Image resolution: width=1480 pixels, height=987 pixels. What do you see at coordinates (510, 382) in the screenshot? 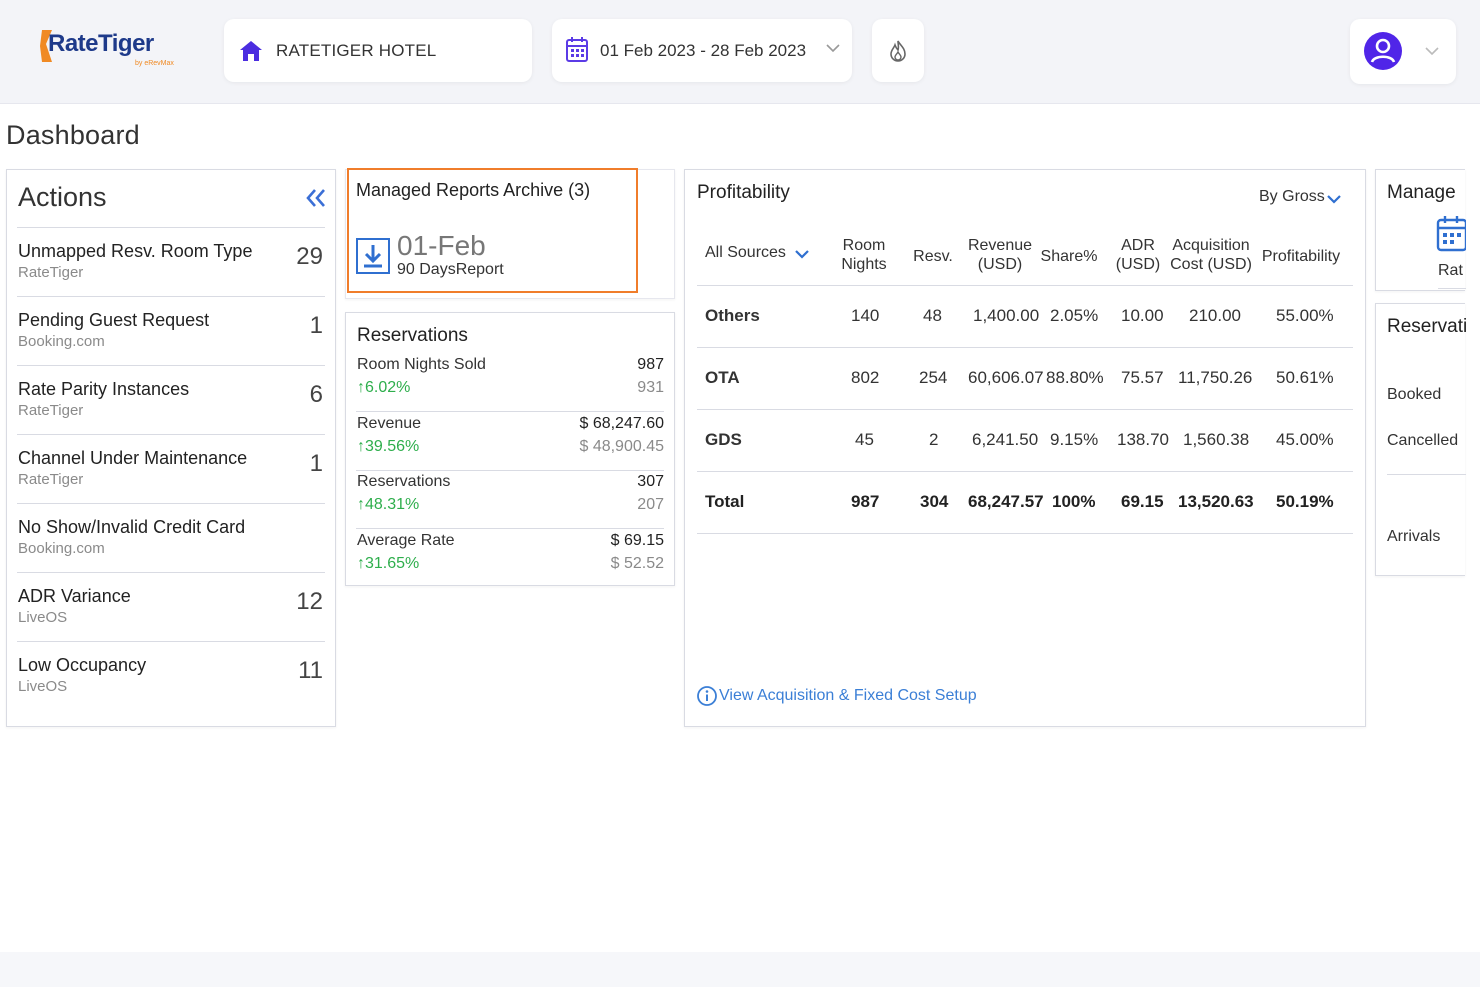
I see `reservation-metric-row: Room Nights Sold ↑6.02% 987 931` at bounding box center [510, 382].